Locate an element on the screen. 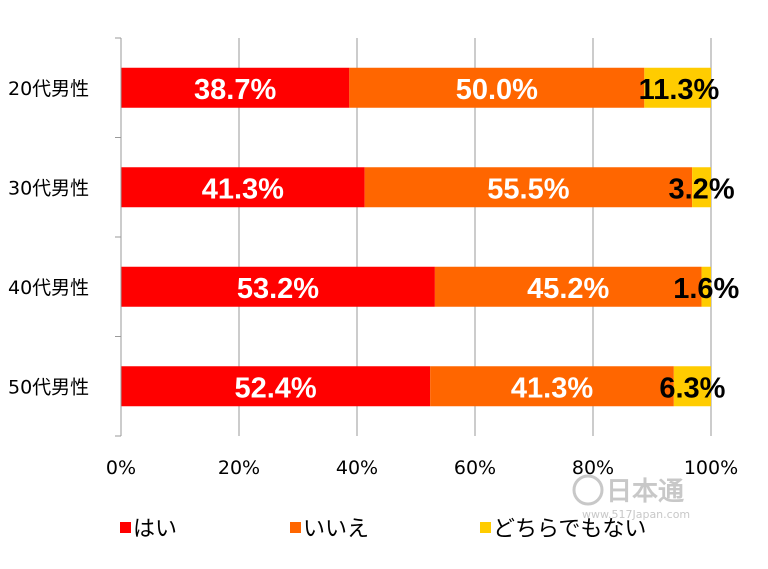  watermark-subtitle: www.517Japan.com is located at coordinates (636, 514).